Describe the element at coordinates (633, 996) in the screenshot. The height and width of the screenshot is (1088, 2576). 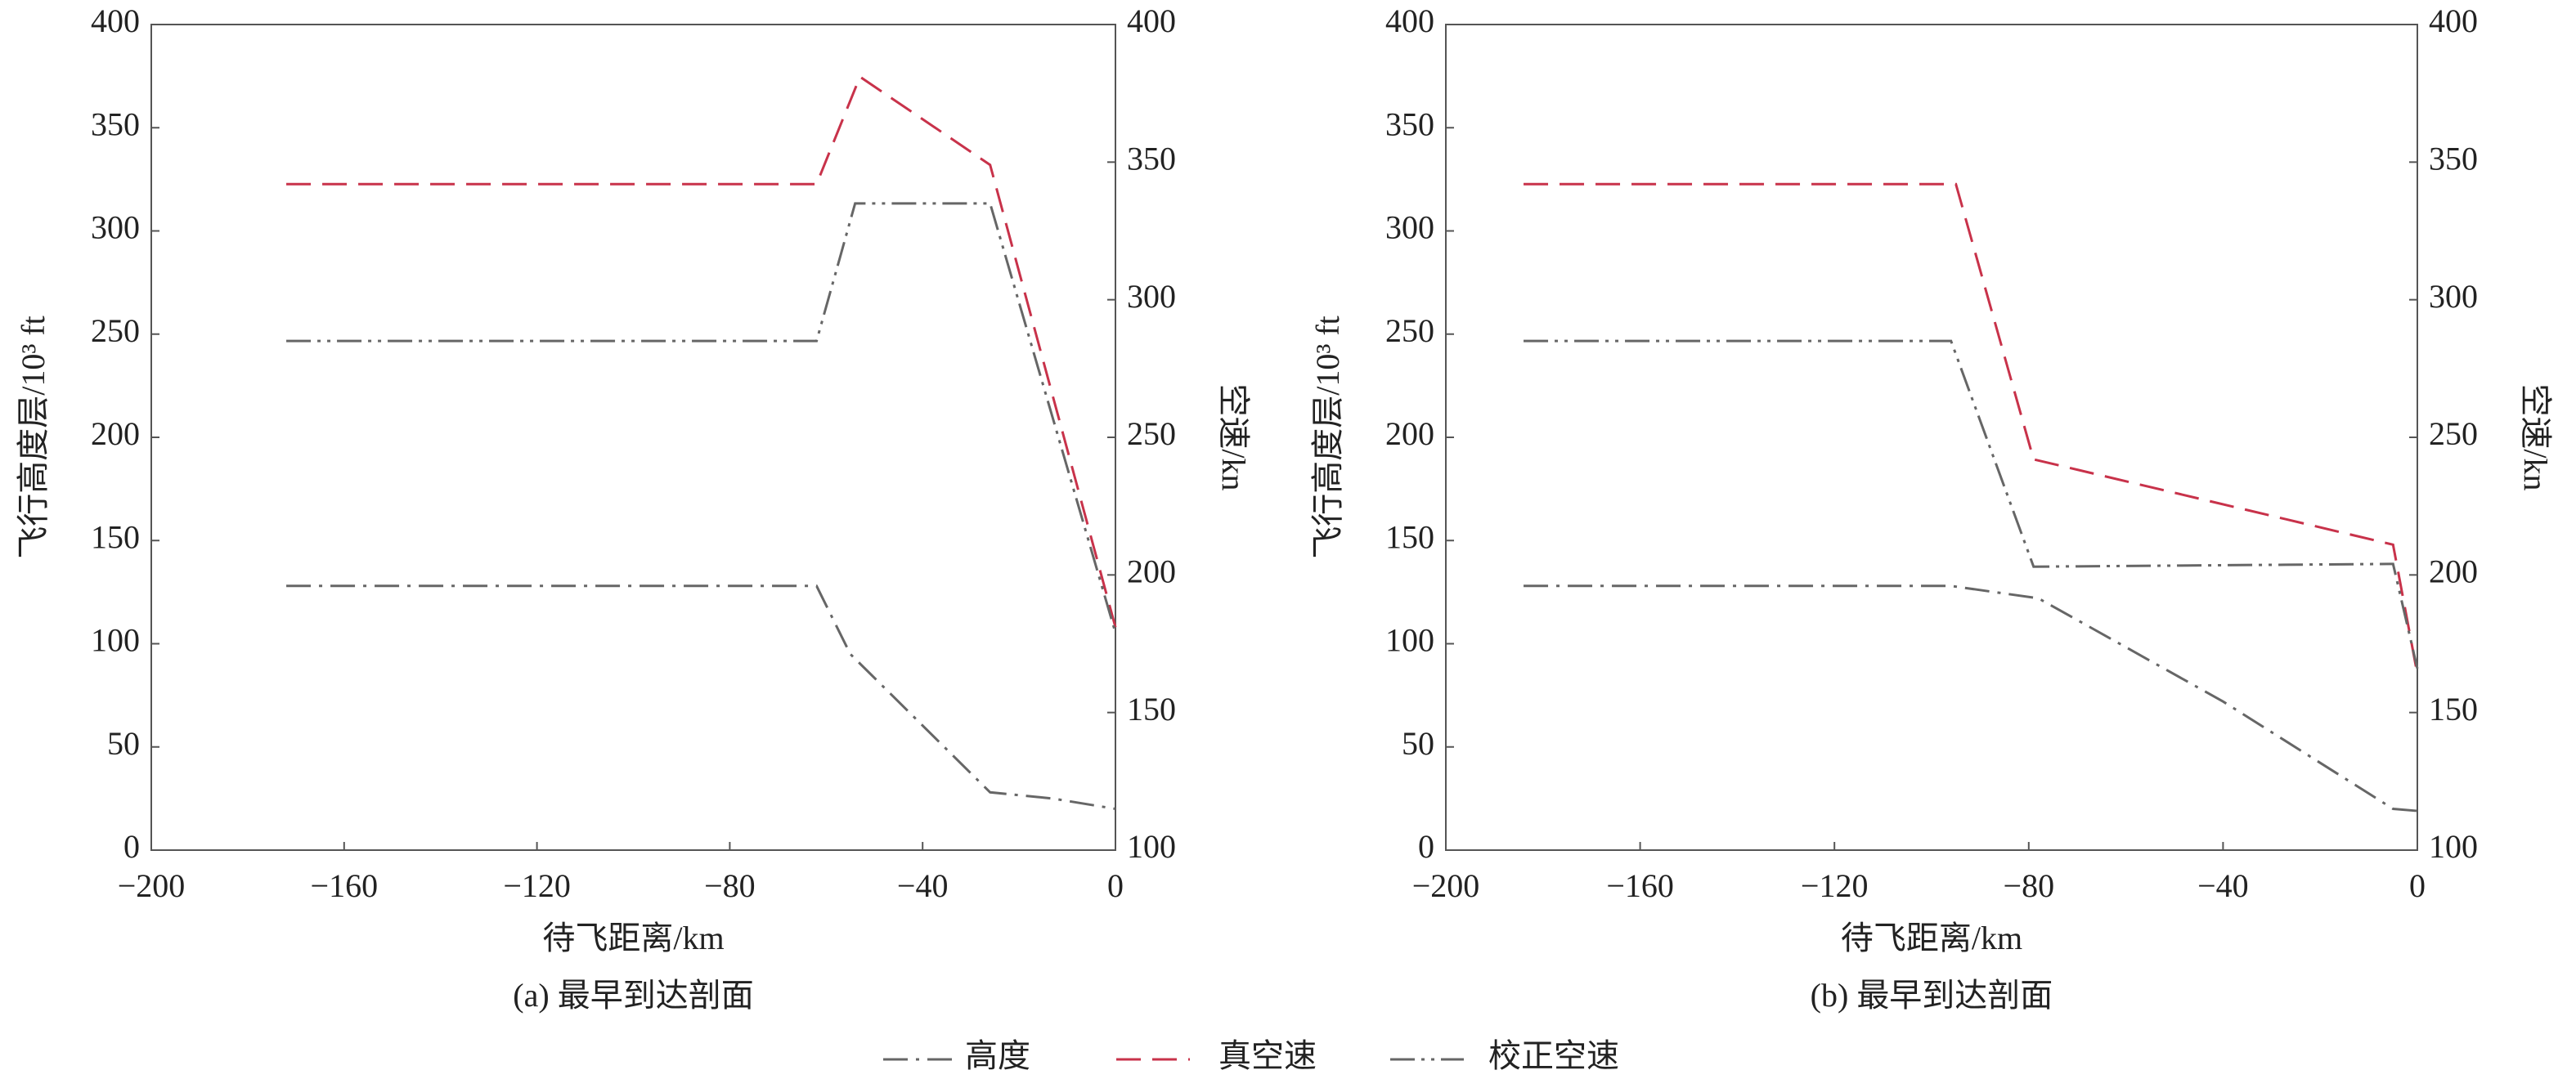
I see `chart-title: (a) 最早到达剖面` at that location.